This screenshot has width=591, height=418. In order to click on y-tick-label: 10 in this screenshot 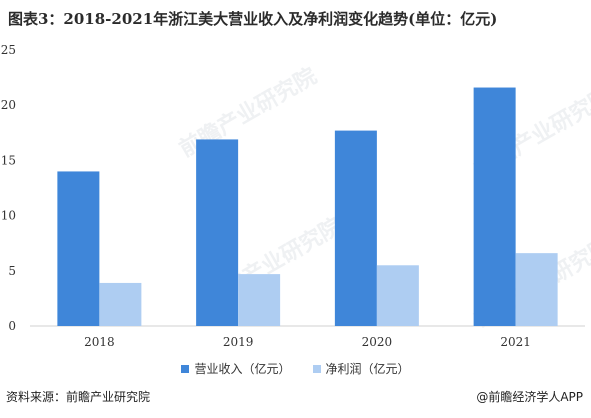, I will do `click(8, 216)`.